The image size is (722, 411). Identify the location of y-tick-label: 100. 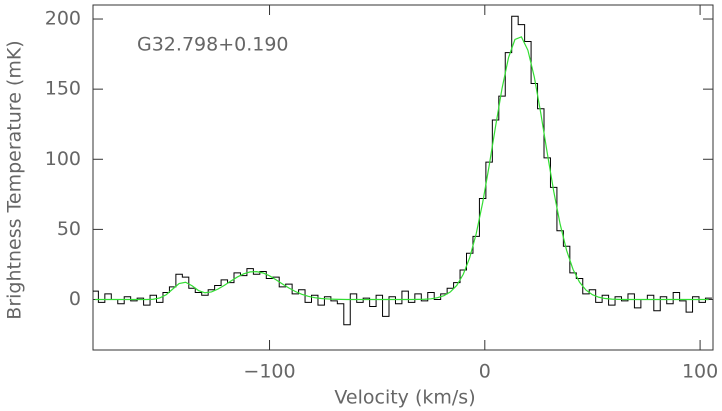
(63, 159).